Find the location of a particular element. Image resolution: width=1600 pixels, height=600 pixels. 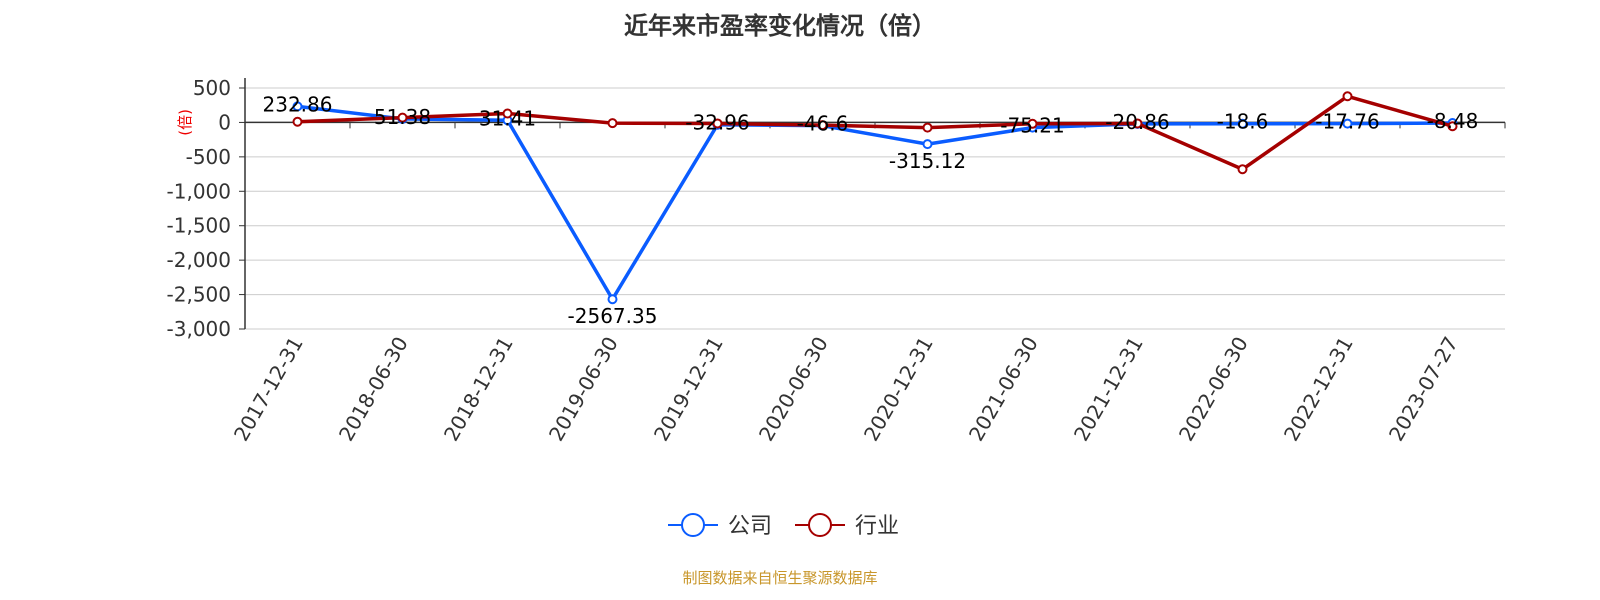

x-tick-label: 2020-12-31 is located at coordinates (898, 389).